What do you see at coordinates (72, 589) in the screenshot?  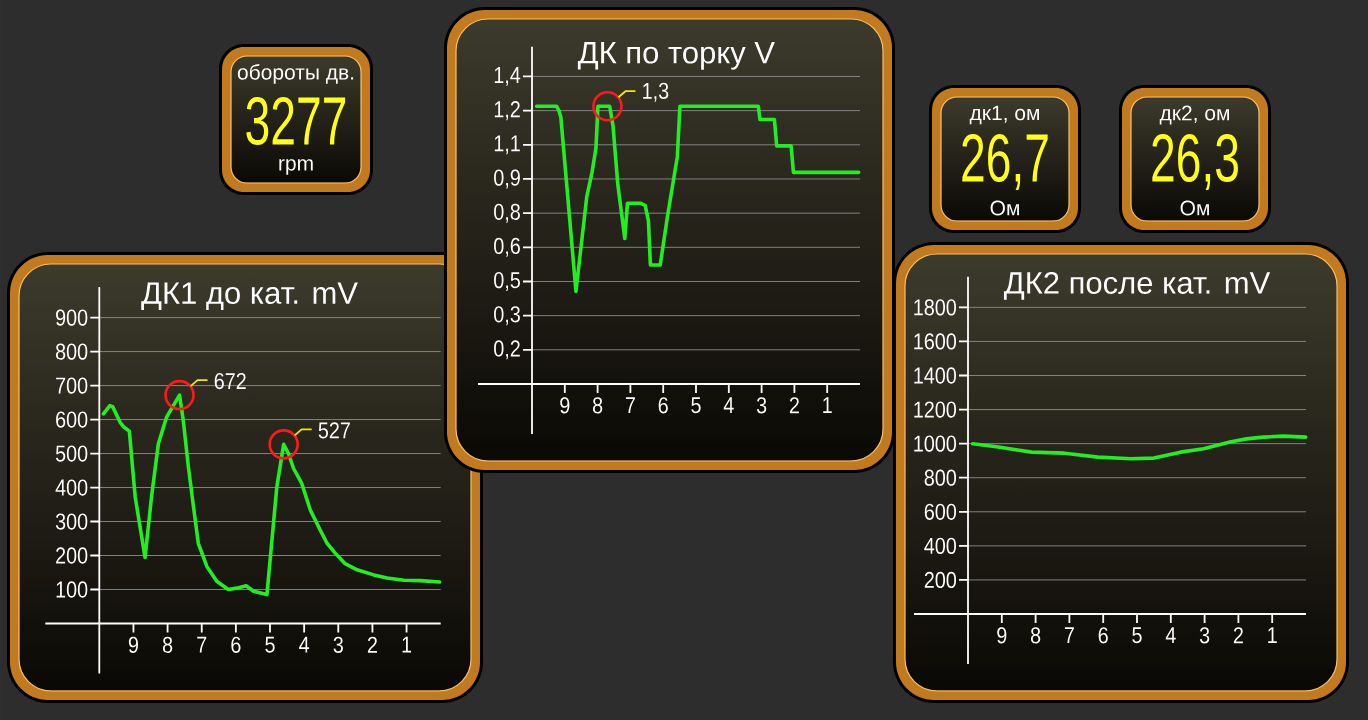 I see `y-tick-label: 100` at bounding box center [72, 589].